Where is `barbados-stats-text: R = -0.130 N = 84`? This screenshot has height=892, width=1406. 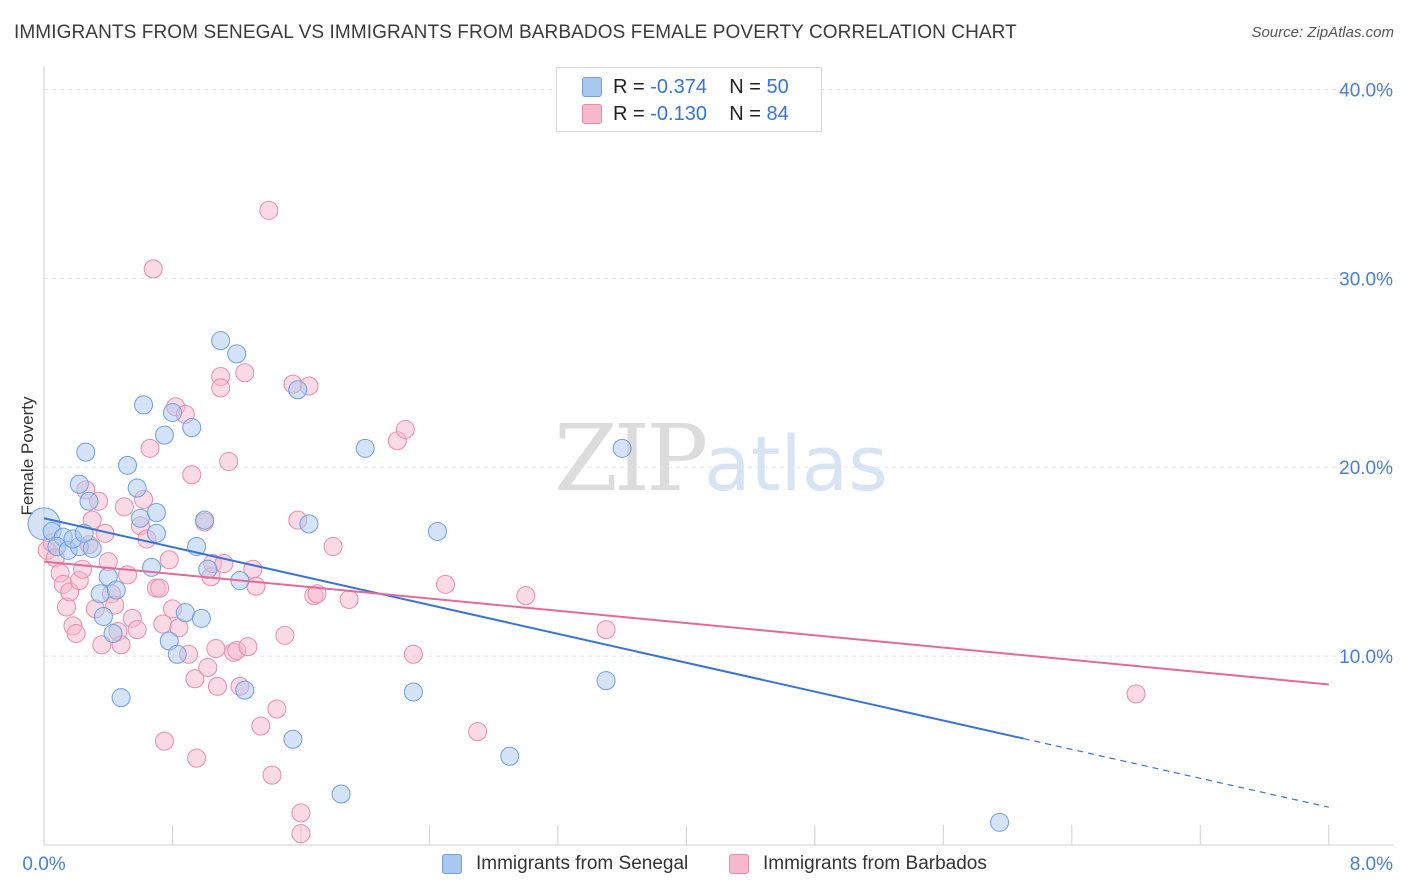 barbados-stats-text: R = -0.130 N = 84 is located at coordinates (701, 114).